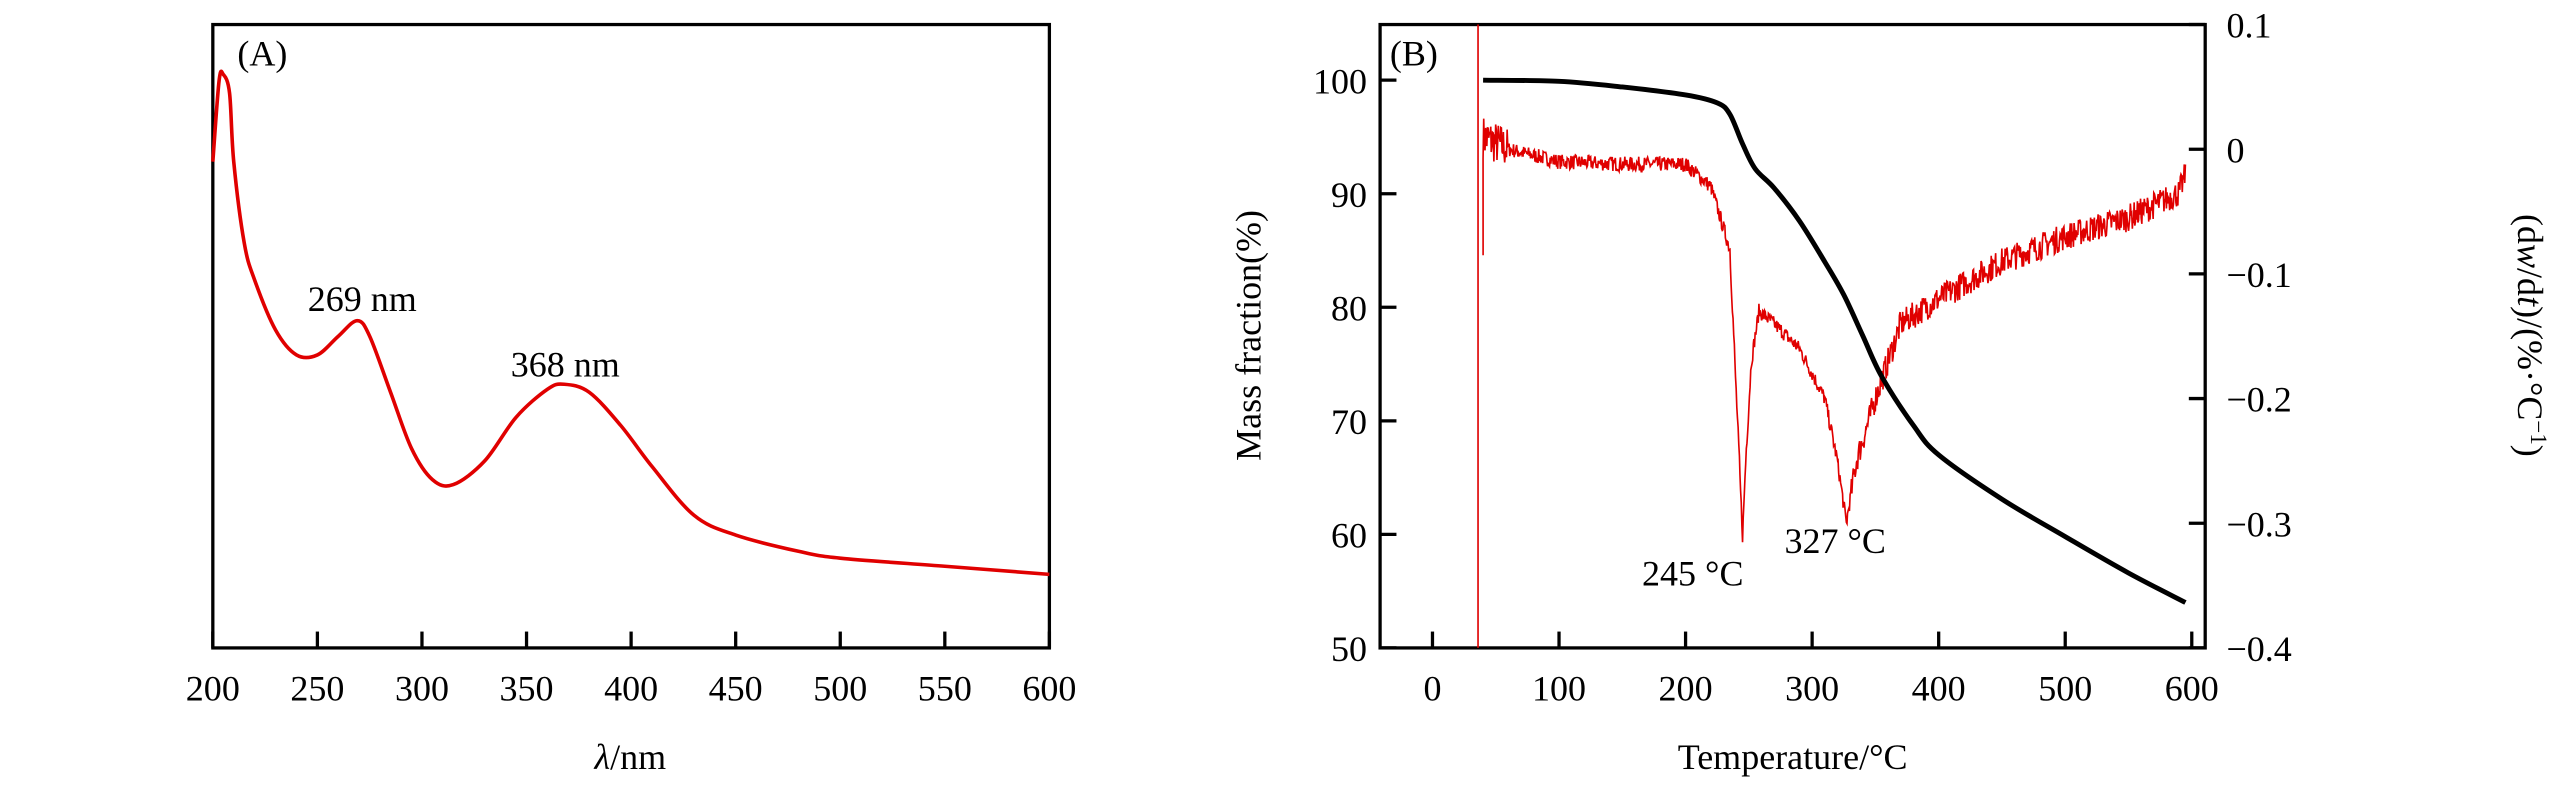 The height and width of the screenshot is (787, 2567). Describe the element at coordinates (2530, 256) in the screenshot. I see `y2-part-w: w` at that location.